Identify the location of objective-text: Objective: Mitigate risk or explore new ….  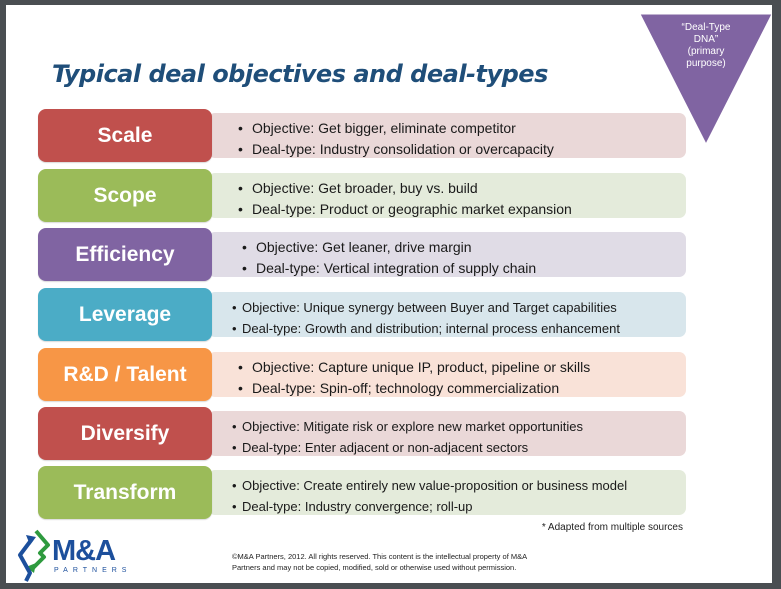
(413, 426).